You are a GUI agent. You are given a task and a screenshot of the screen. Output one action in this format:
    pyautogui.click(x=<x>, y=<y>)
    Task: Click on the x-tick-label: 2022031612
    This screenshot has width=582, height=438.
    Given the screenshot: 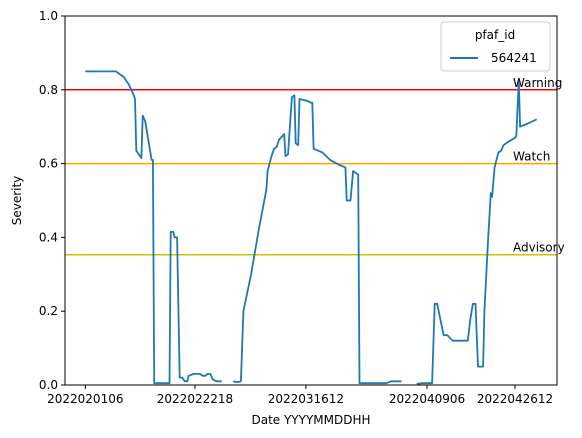 What is the action you would take?
    pyautogui.click(x=306, y=399)
    